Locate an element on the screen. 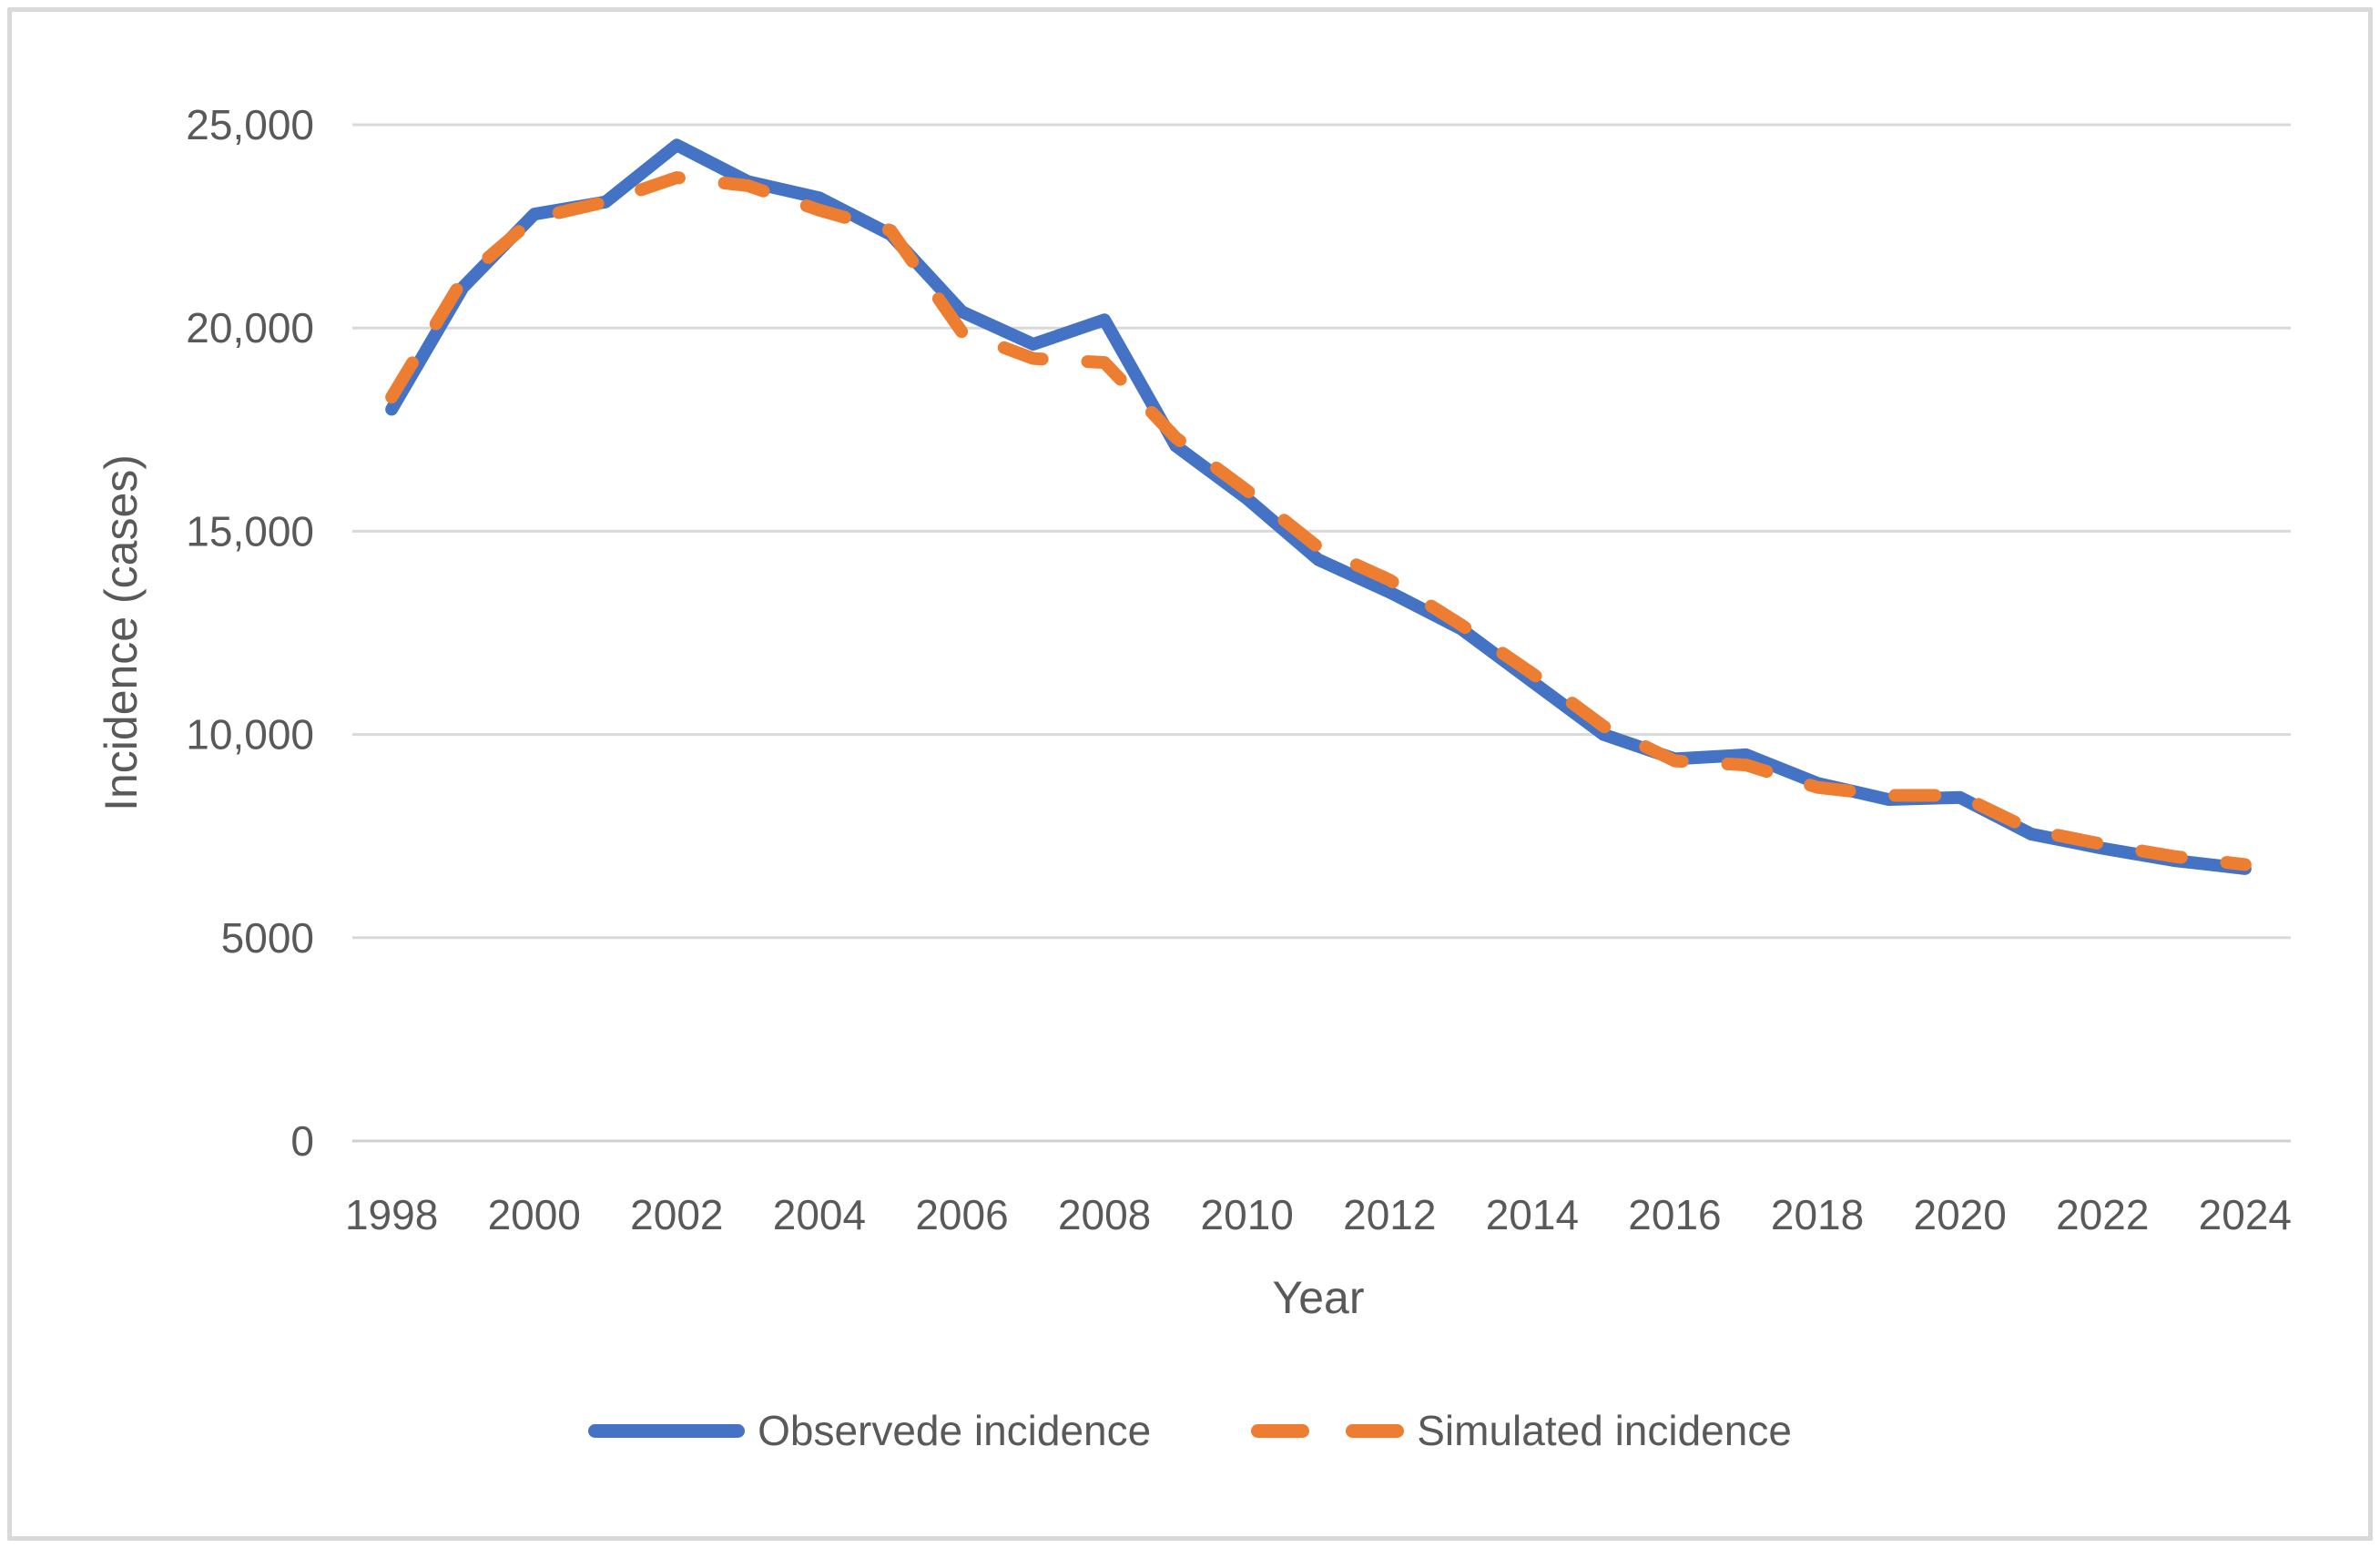 This screenshot has width=2380, height=1548. legend: Observede incidence Simulated incidence is located at coordinates (1190, 1431).